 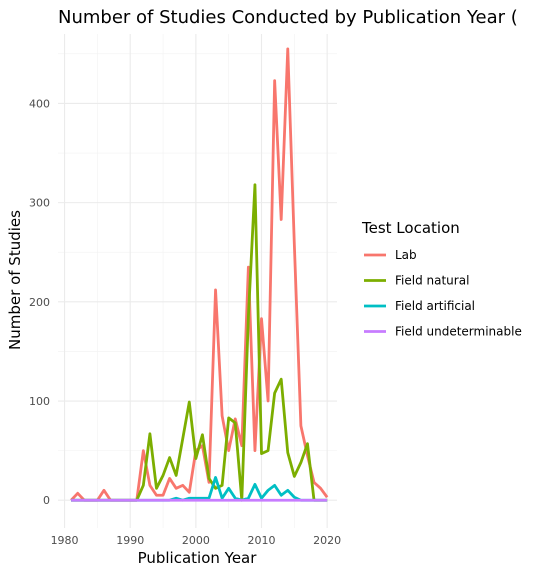 I want to click on x-tick-label: 2000, so click(x=196, y=540).